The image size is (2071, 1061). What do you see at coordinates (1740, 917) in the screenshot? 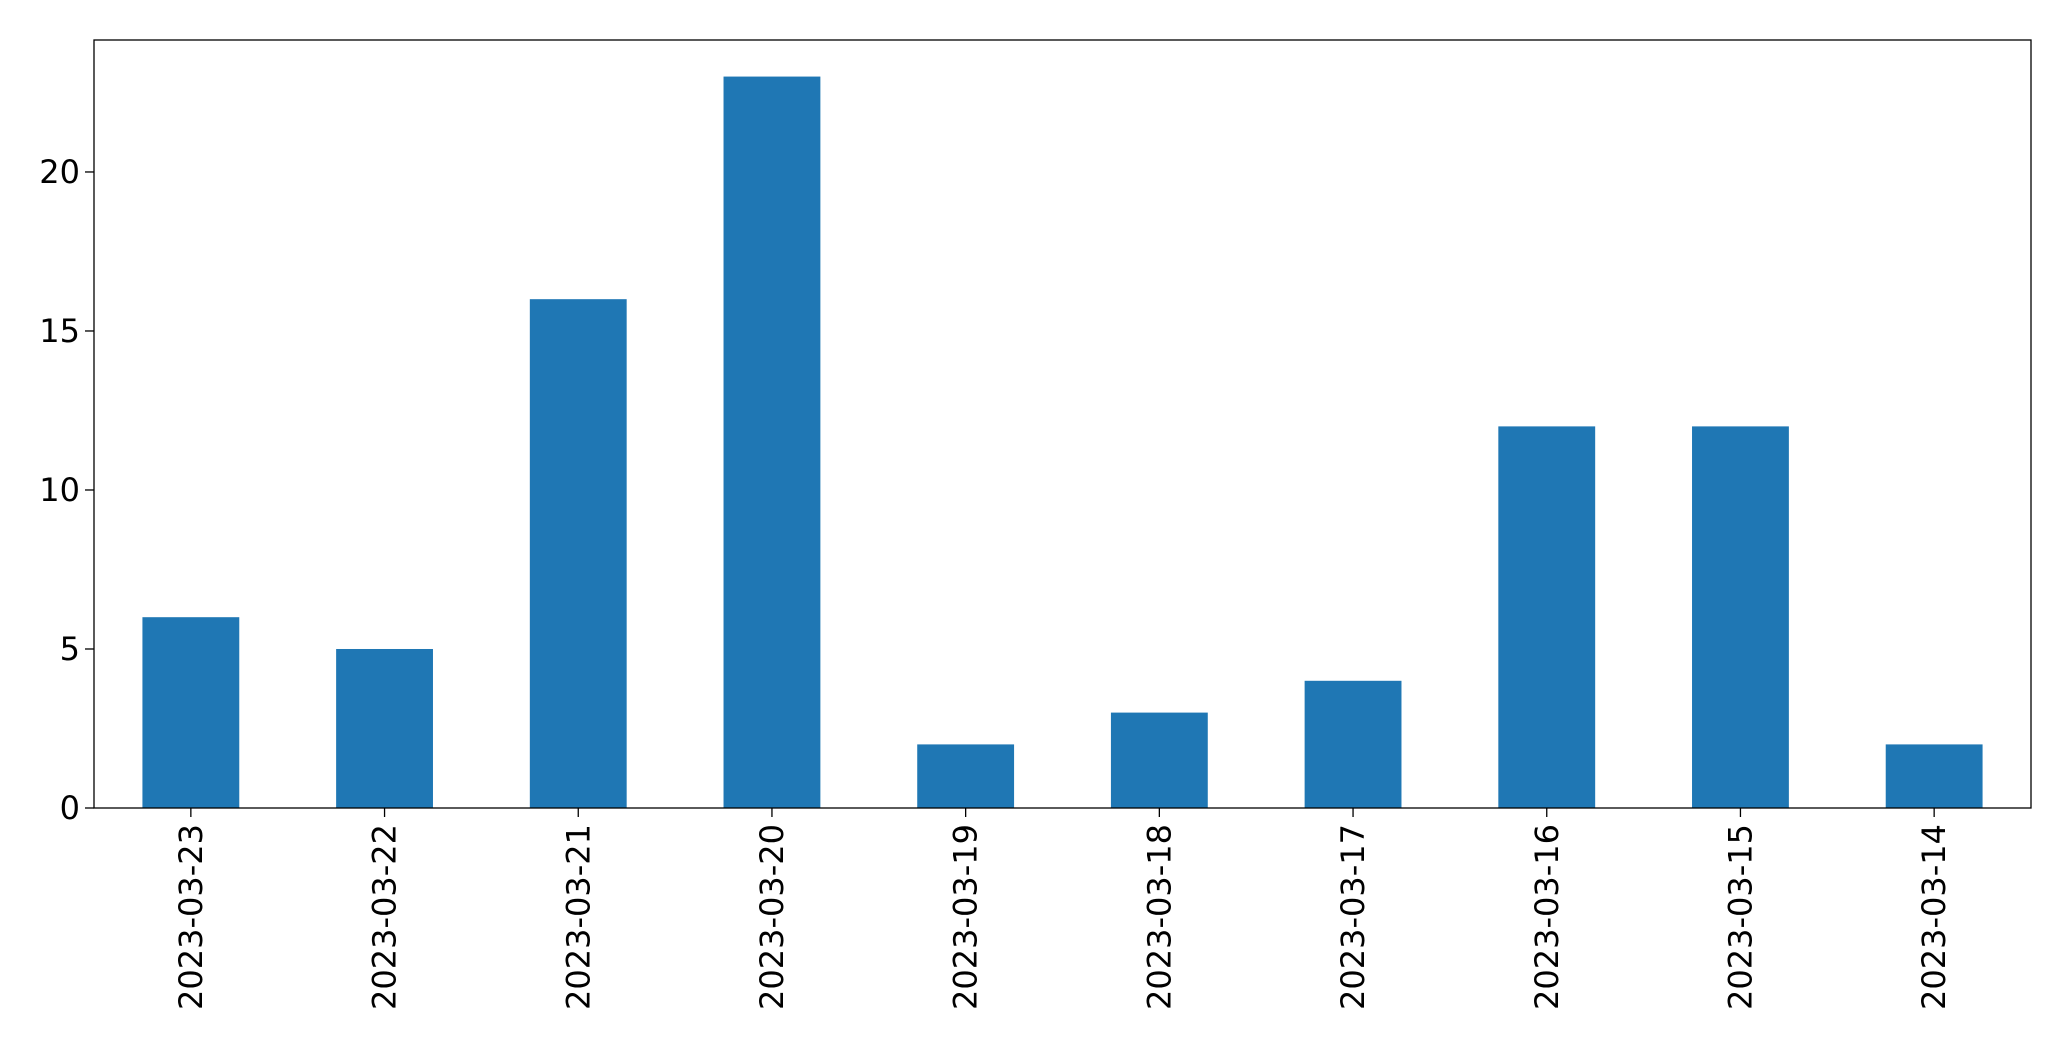
I see `x-tick-label: 2023-03-15` at bounding box center [1740, 917].